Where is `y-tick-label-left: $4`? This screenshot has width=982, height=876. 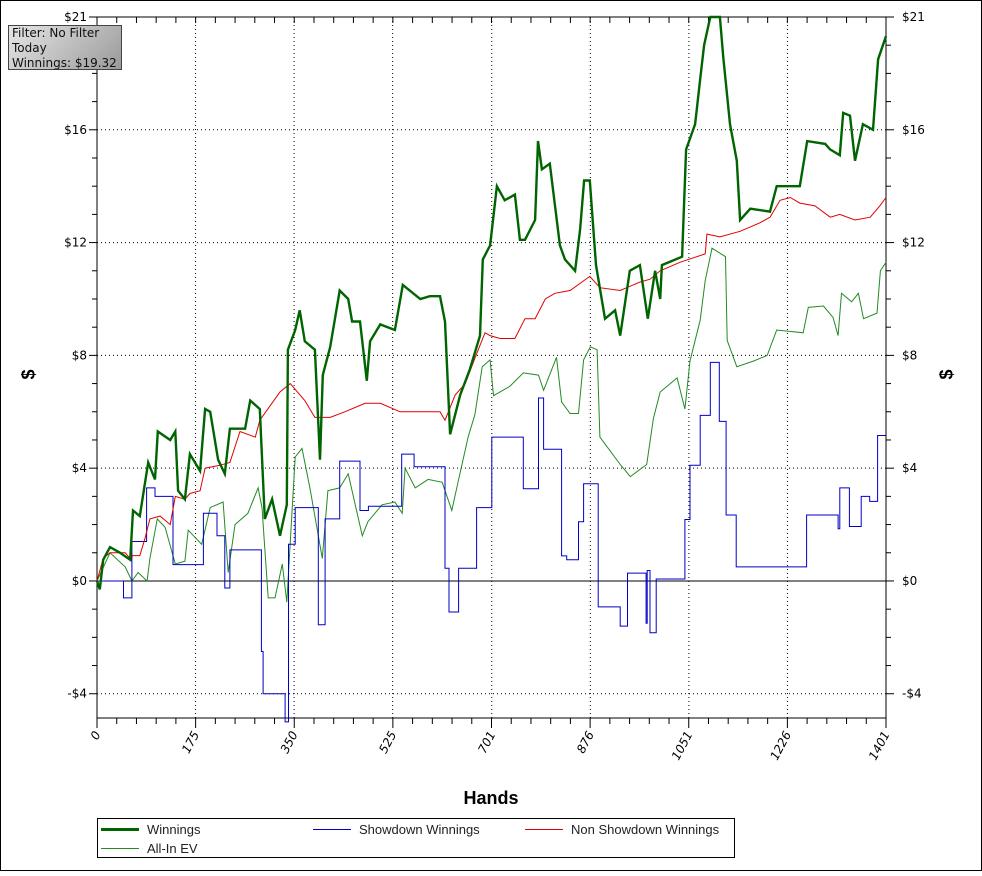 y-tick-label-left: $4 is located at coordinates (79, 468).